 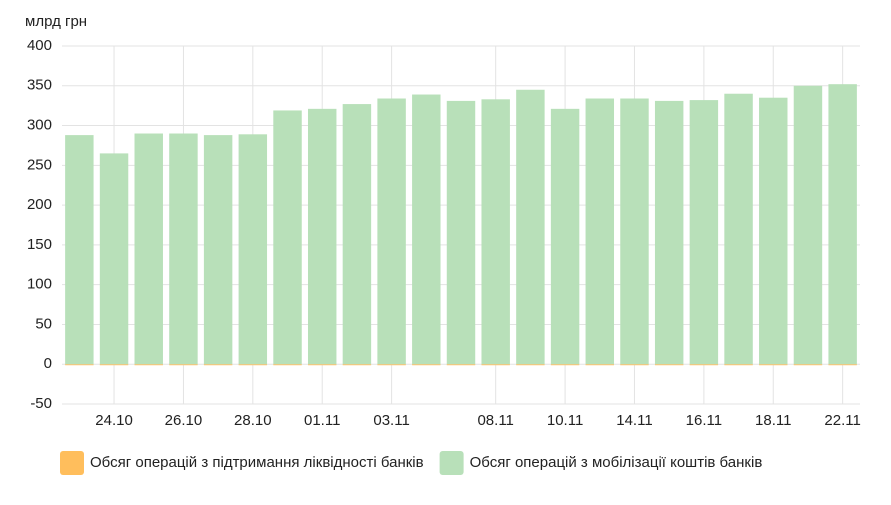 What do you see at coordinates (322, 420) in the screenshot?
I see `x-tick-label: 01.11` at bounding box center [322, 420].